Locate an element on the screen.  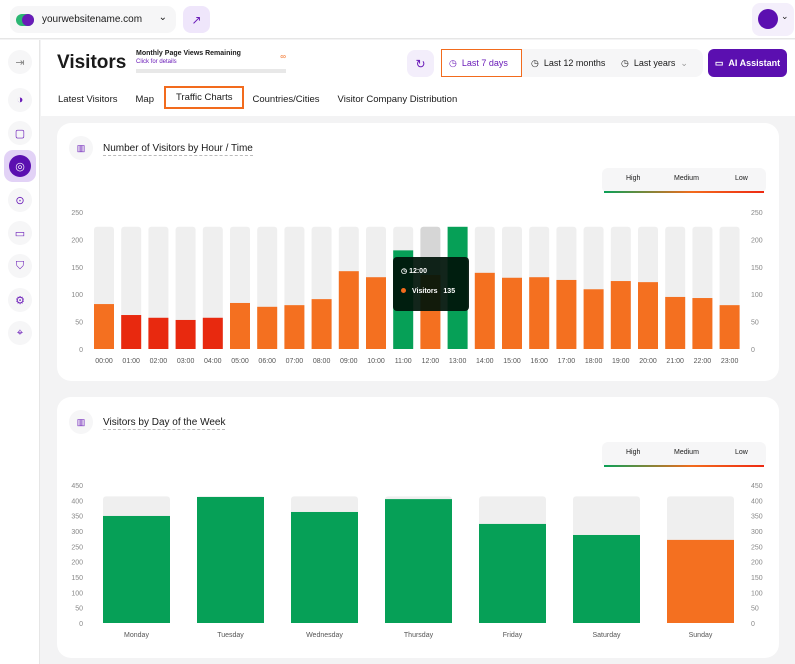
x-tick-label: 09:00 is located at coordinates (349, 361).